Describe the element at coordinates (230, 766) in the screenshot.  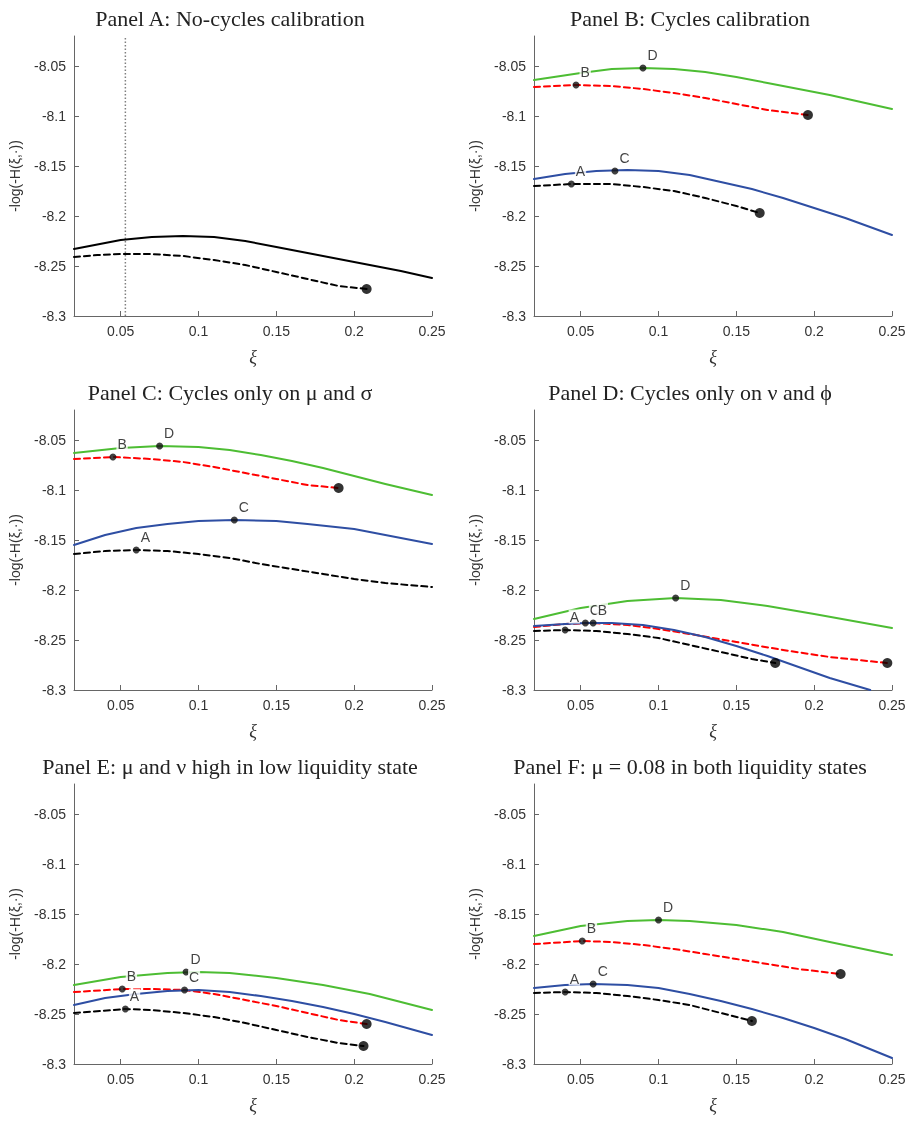
I see `chart-title: Panel E: μ and ν high in low liquidity state` at that location.